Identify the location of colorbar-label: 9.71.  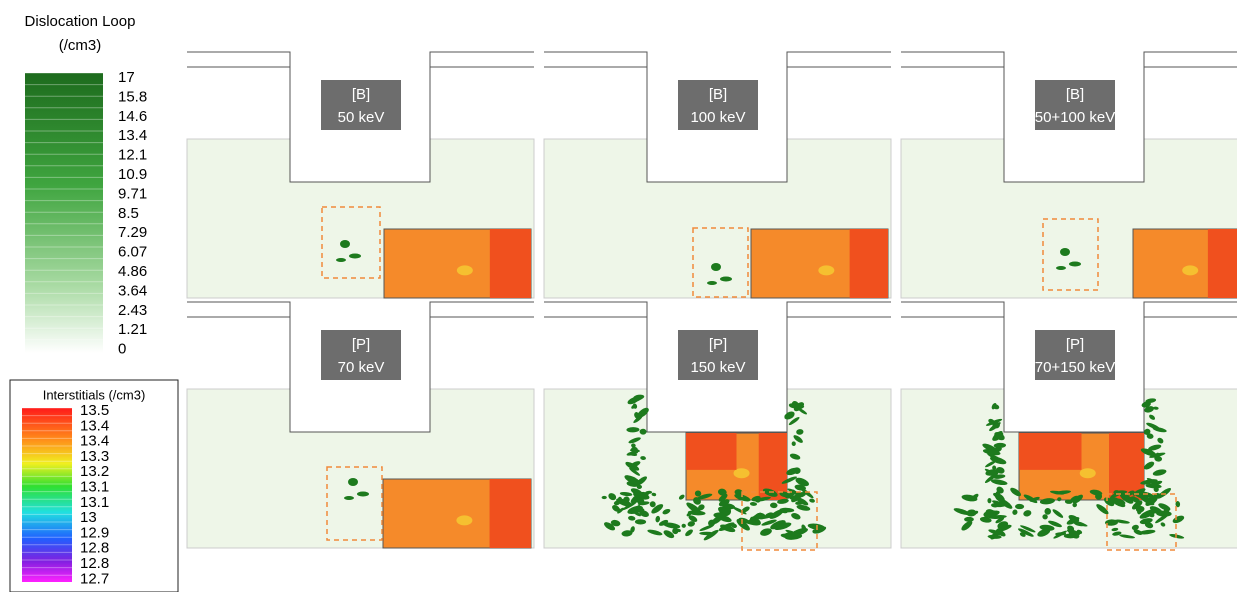
(132, 193).